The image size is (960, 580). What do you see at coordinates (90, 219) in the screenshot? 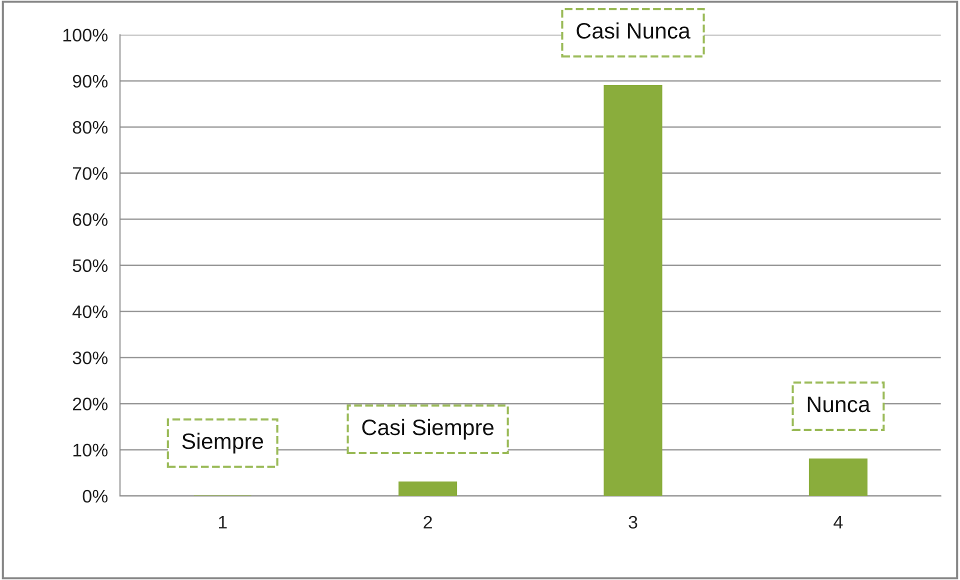
I see `y-tick-label: 60%` at bounding box center [90, 219].